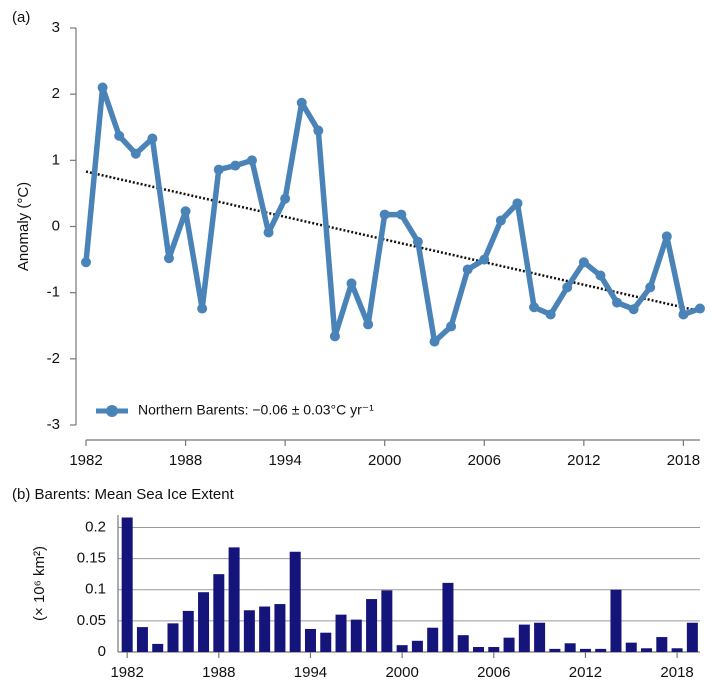 This screenshot has height=689, width=711. What do you see at coordinates (218, 672) in the screenshot?
I see `x-tick-label: 1988` at bounding box center [218, 672].